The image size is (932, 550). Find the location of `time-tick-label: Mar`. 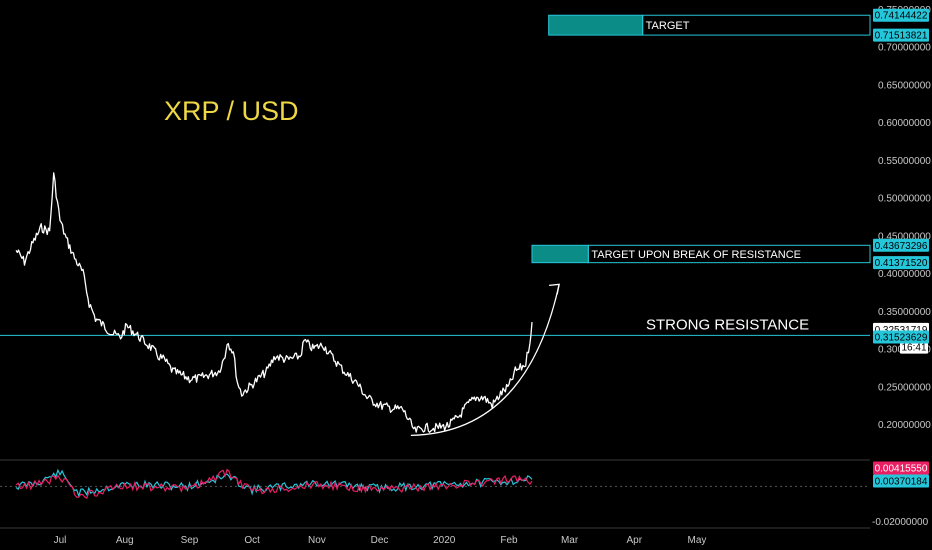

time-tick-label: Mar is located at coordinates (570, 540).